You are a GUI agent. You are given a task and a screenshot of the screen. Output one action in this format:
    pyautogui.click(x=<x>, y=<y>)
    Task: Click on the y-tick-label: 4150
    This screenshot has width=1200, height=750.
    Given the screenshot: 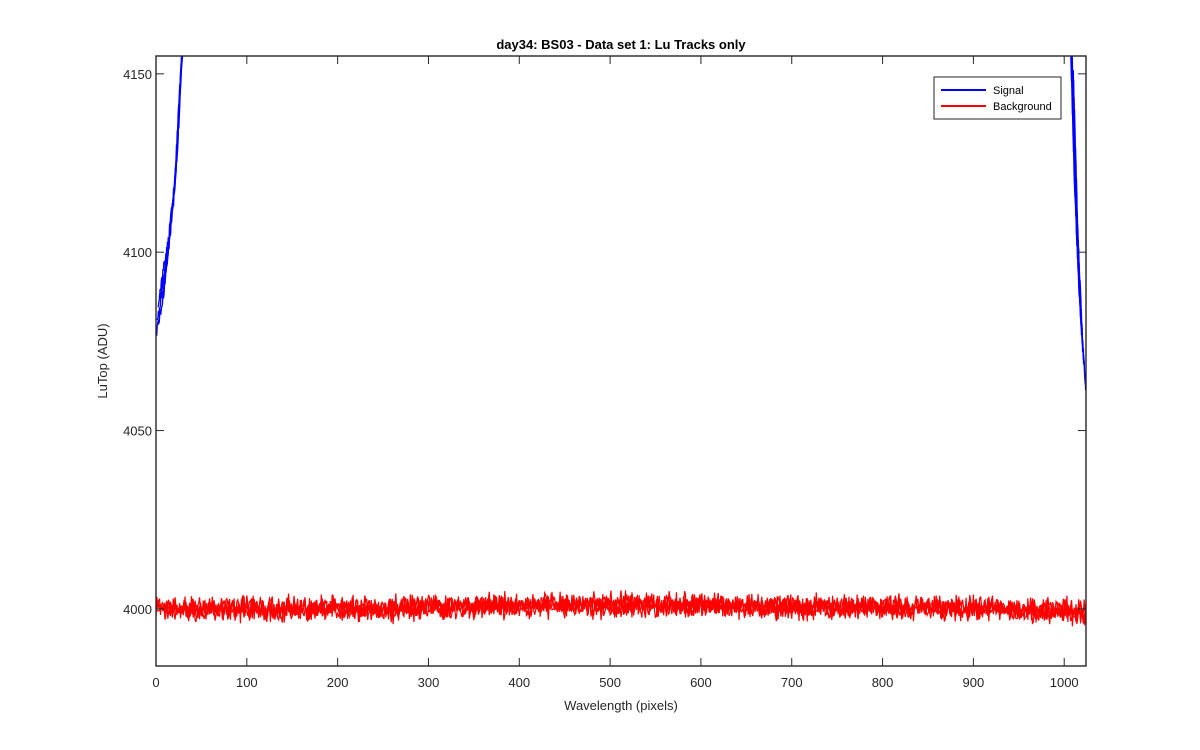 What is the action you would take?
    pyautogui.click(x=137, y=74)
    